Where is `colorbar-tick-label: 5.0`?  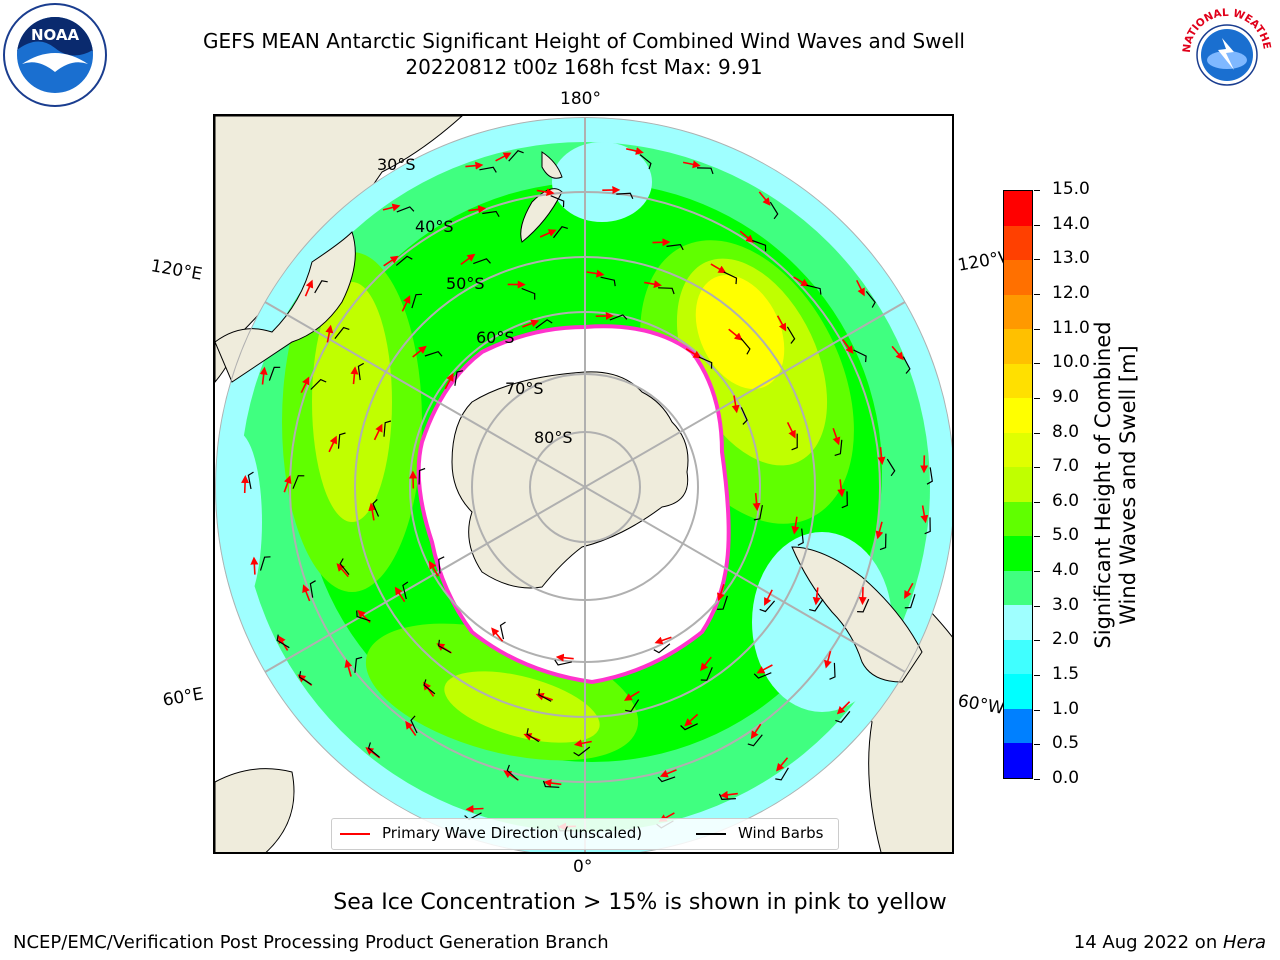 colorbar-tick-label: 5.0 is located at coordinates (1066, 535).